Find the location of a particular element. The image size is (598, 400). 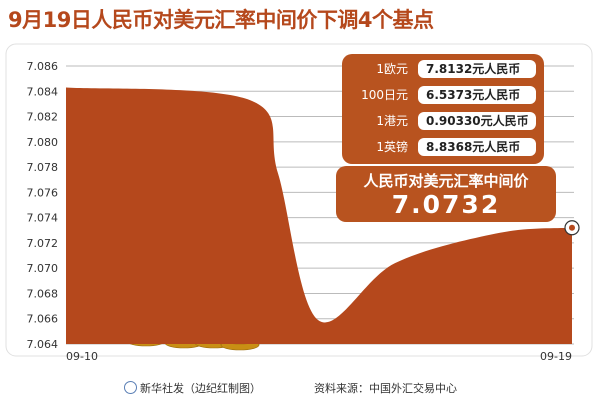

xinhua-logo-icon is located at coordinates (130, 387).